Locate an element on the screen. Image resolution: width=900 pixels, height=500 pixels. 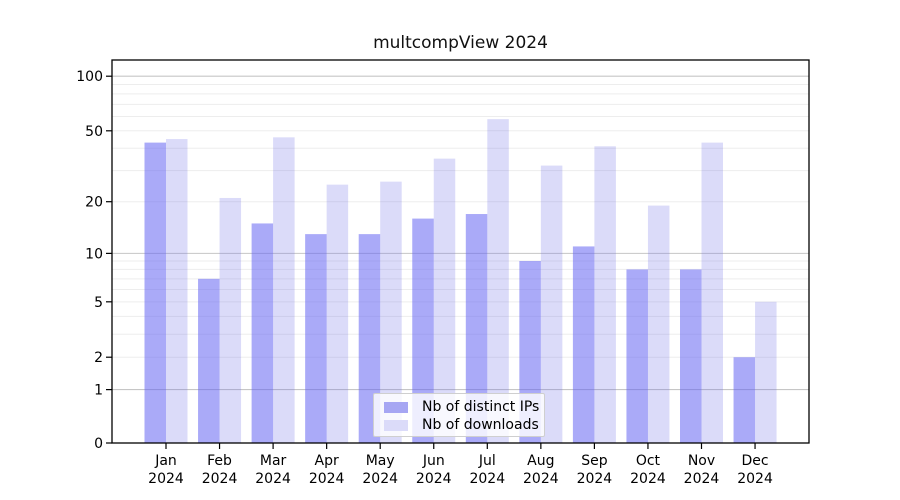
legend-swatch-downloads is located at coordinates (396, 425).